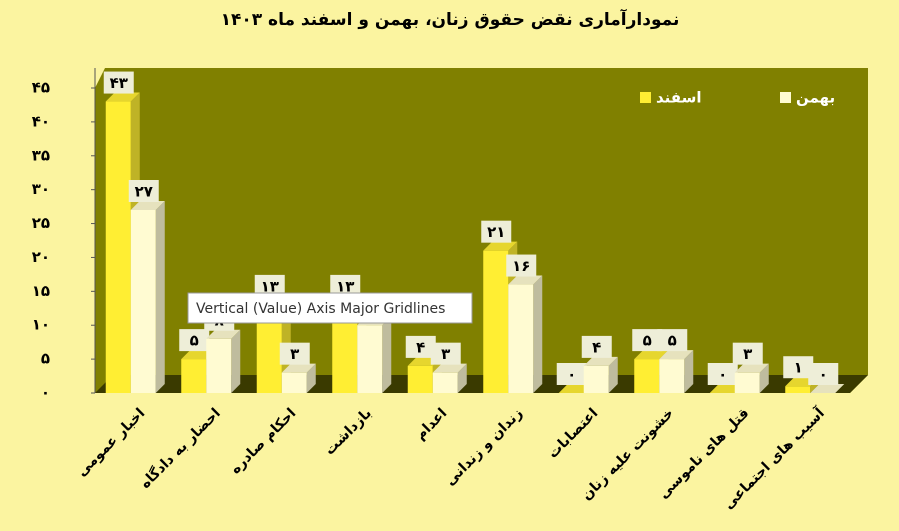 The height and width of the screenshot is (531, 899). What do you see at coordinates (678, 98) in the screenshot?
I see `legend-label: اسفند` at bounding box center [678, 98].